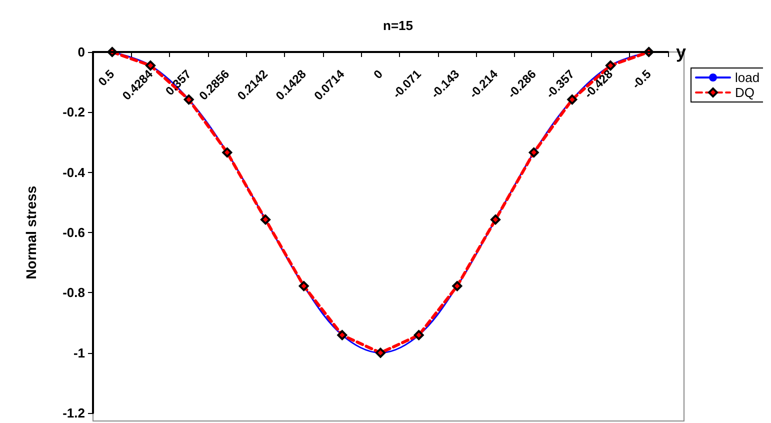 This screenshot has width=771, height=423. I want to click on chart-title: n=15, so click(398, 25).